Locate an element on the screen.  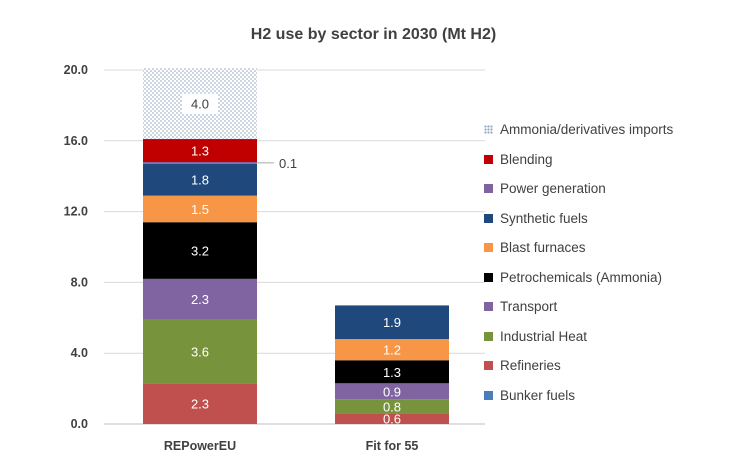
x-category-label: REPowerEU is located at coordinates (200, 446).